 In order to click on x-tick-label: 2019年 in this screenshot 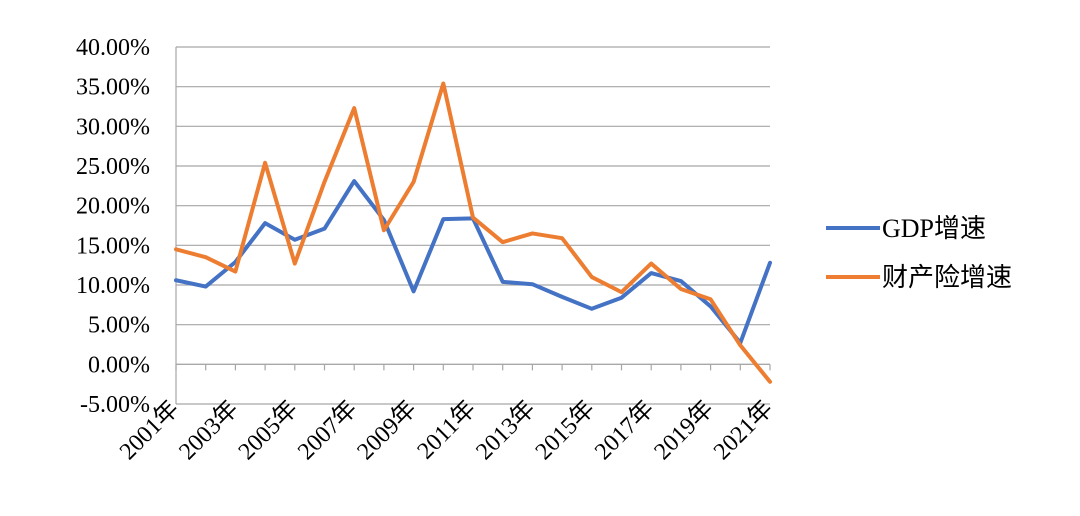, I will do `click(684, 430)`.